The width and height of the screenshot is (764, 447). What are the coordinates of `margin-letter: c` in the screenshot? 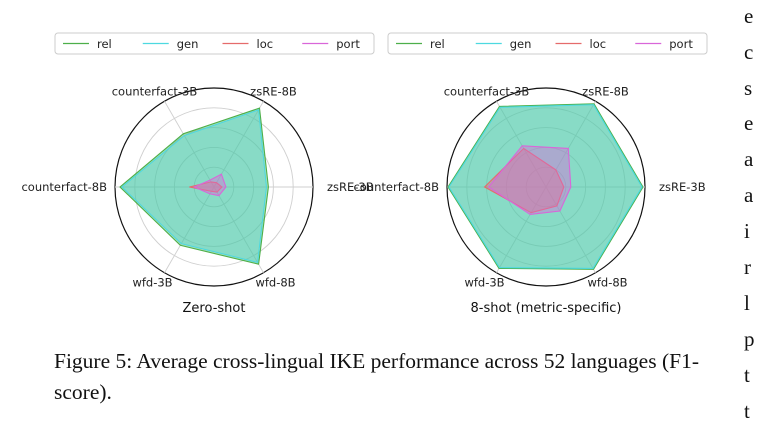 It's located at (749, 52).